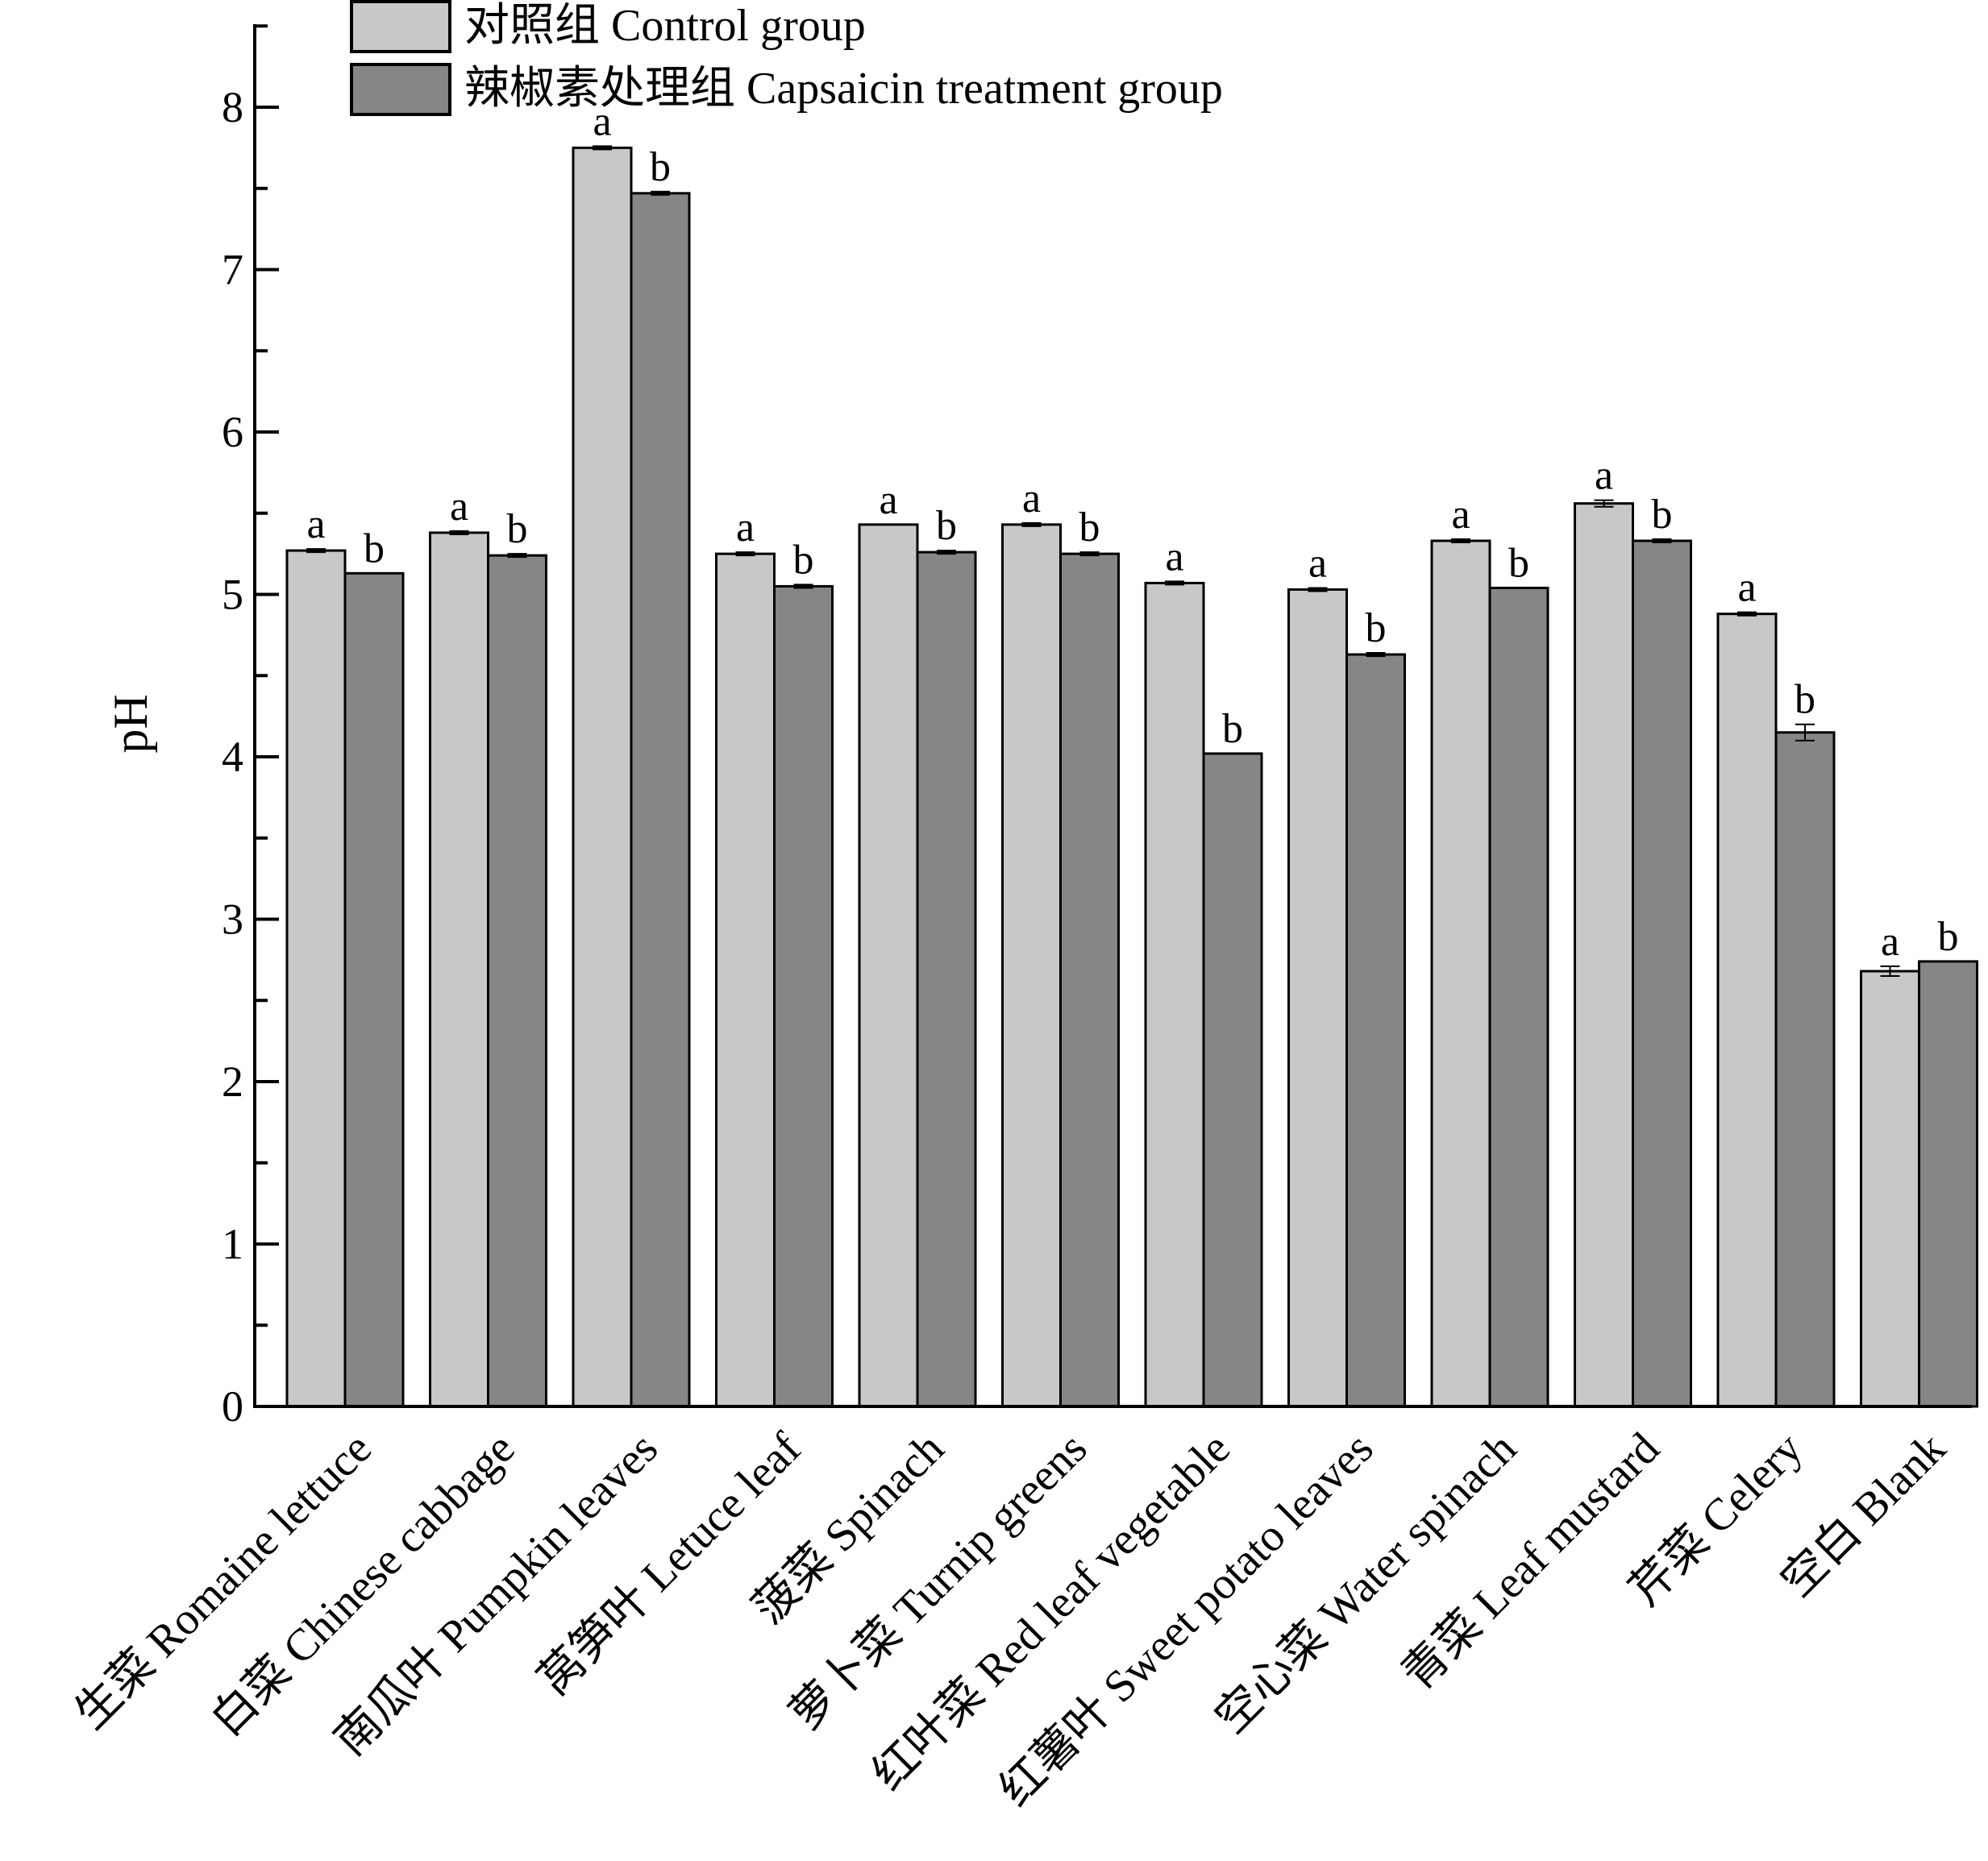  I want to click on y-tick-label: 8, so click(233, 107).